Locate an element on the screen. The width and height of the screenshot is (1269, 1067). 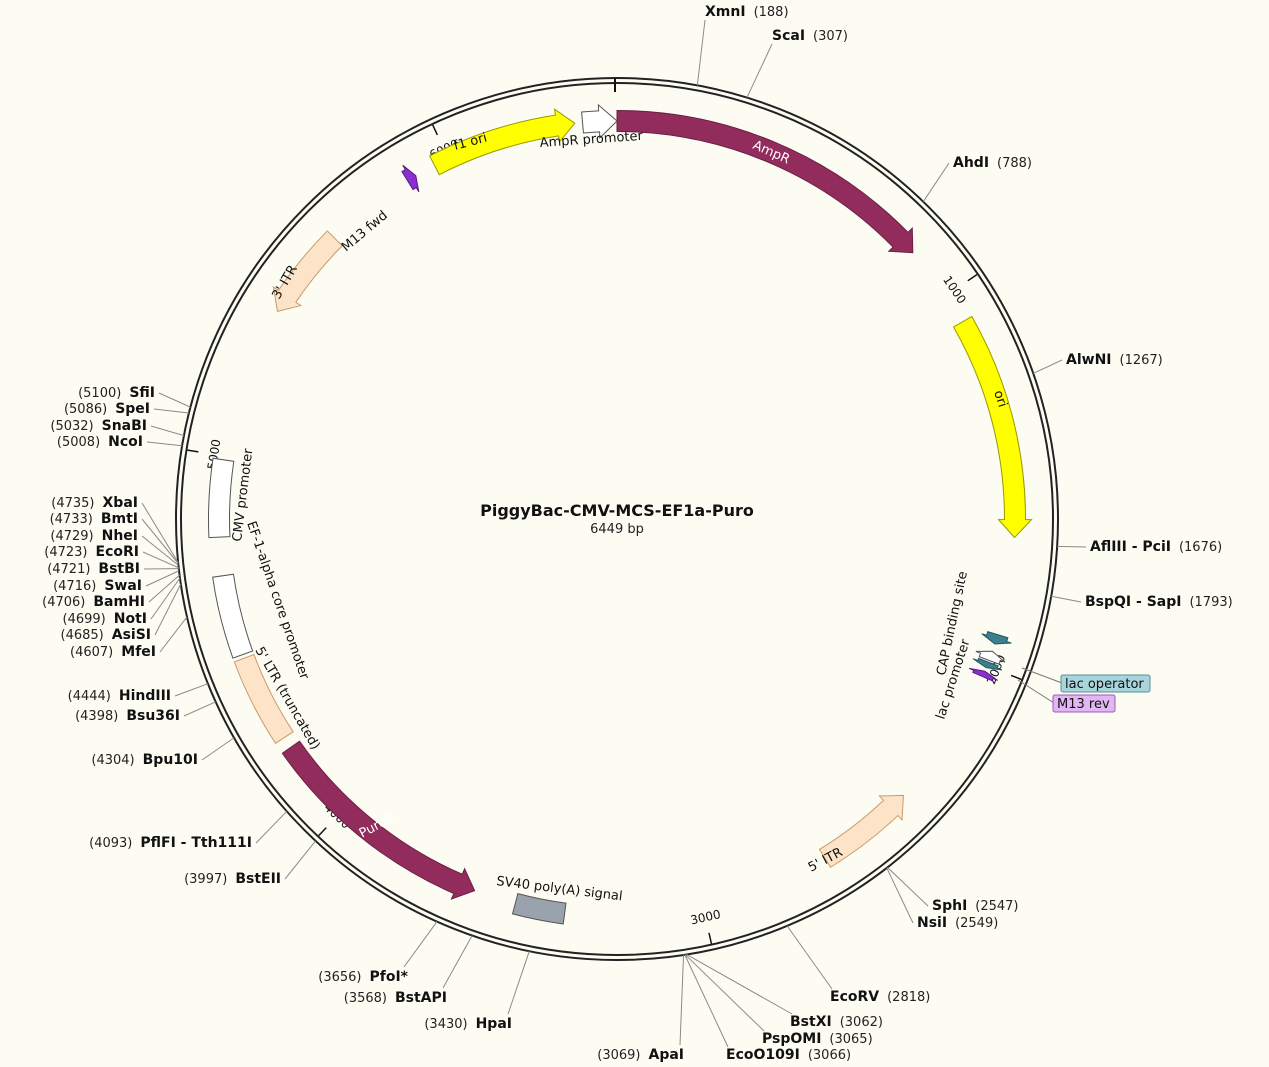
site-pos-pspomi: (3065) is located at coordinates (850, 1039).